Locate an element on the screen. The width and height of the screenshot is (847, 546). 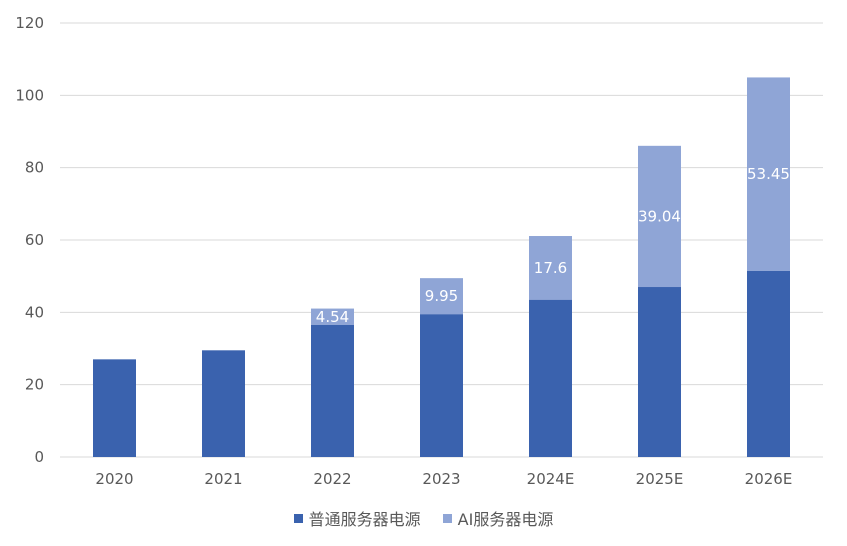
y-tick-label: 20 is located at coordinates (34, 385).